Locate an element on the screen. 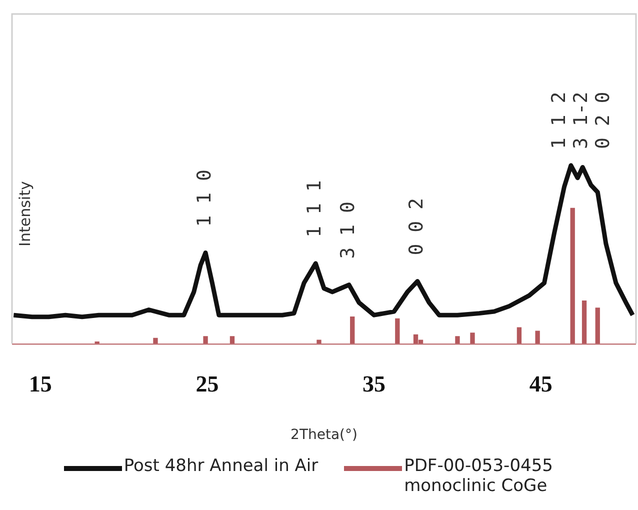  x-tick-label: 45 is located at coordinates (540, 383).